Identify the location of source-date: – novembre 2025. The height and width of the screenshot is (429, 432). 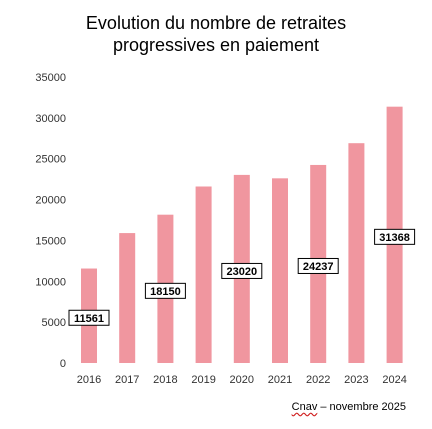
(361, 407).